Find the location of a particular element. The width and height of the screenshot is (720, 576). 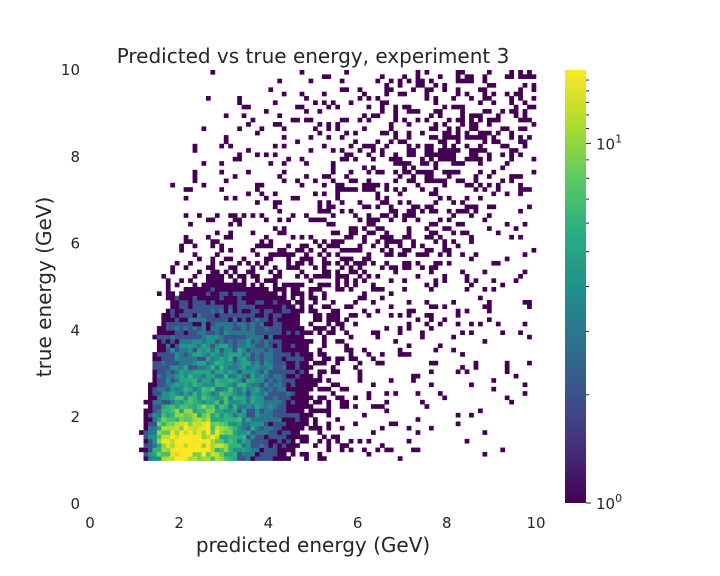

x-axis-ticks: 0 2 4 6 8 10 is located at coordinates (315, 523).